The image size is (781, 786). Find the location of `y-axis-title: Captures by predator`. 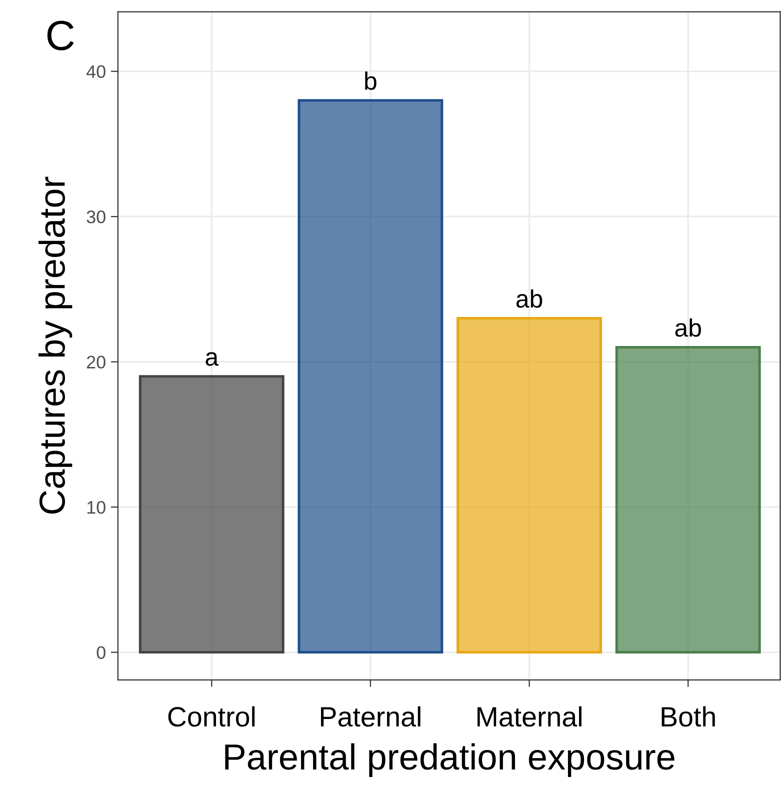

y-axis-title: Captures by predator is located at coordinates (55, 345).